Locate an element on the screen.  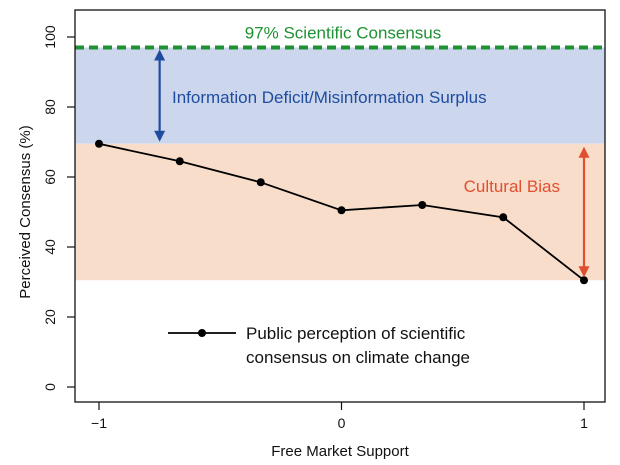
y-axis-label: Perceived Consensus (%) is located at coordinates (25, 211).